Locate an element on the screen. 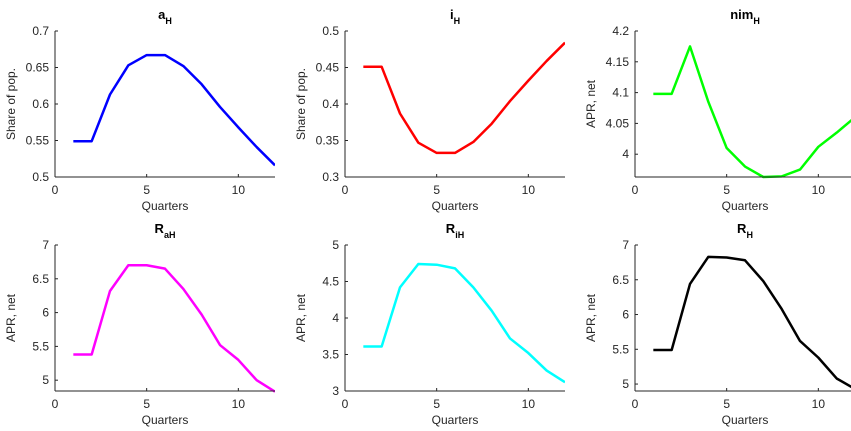  y-tick-label: 4.1 is located at coordinates (620, 93).